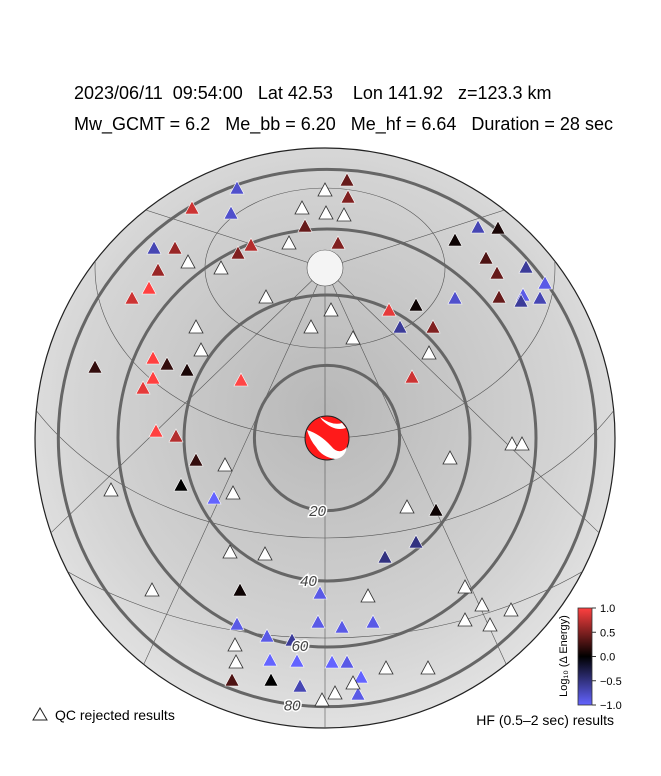 The width and height of the screenshot is (661, 776). I want to click on legend-hf: HF (0.5–2 sec) results, so click(545, 720).